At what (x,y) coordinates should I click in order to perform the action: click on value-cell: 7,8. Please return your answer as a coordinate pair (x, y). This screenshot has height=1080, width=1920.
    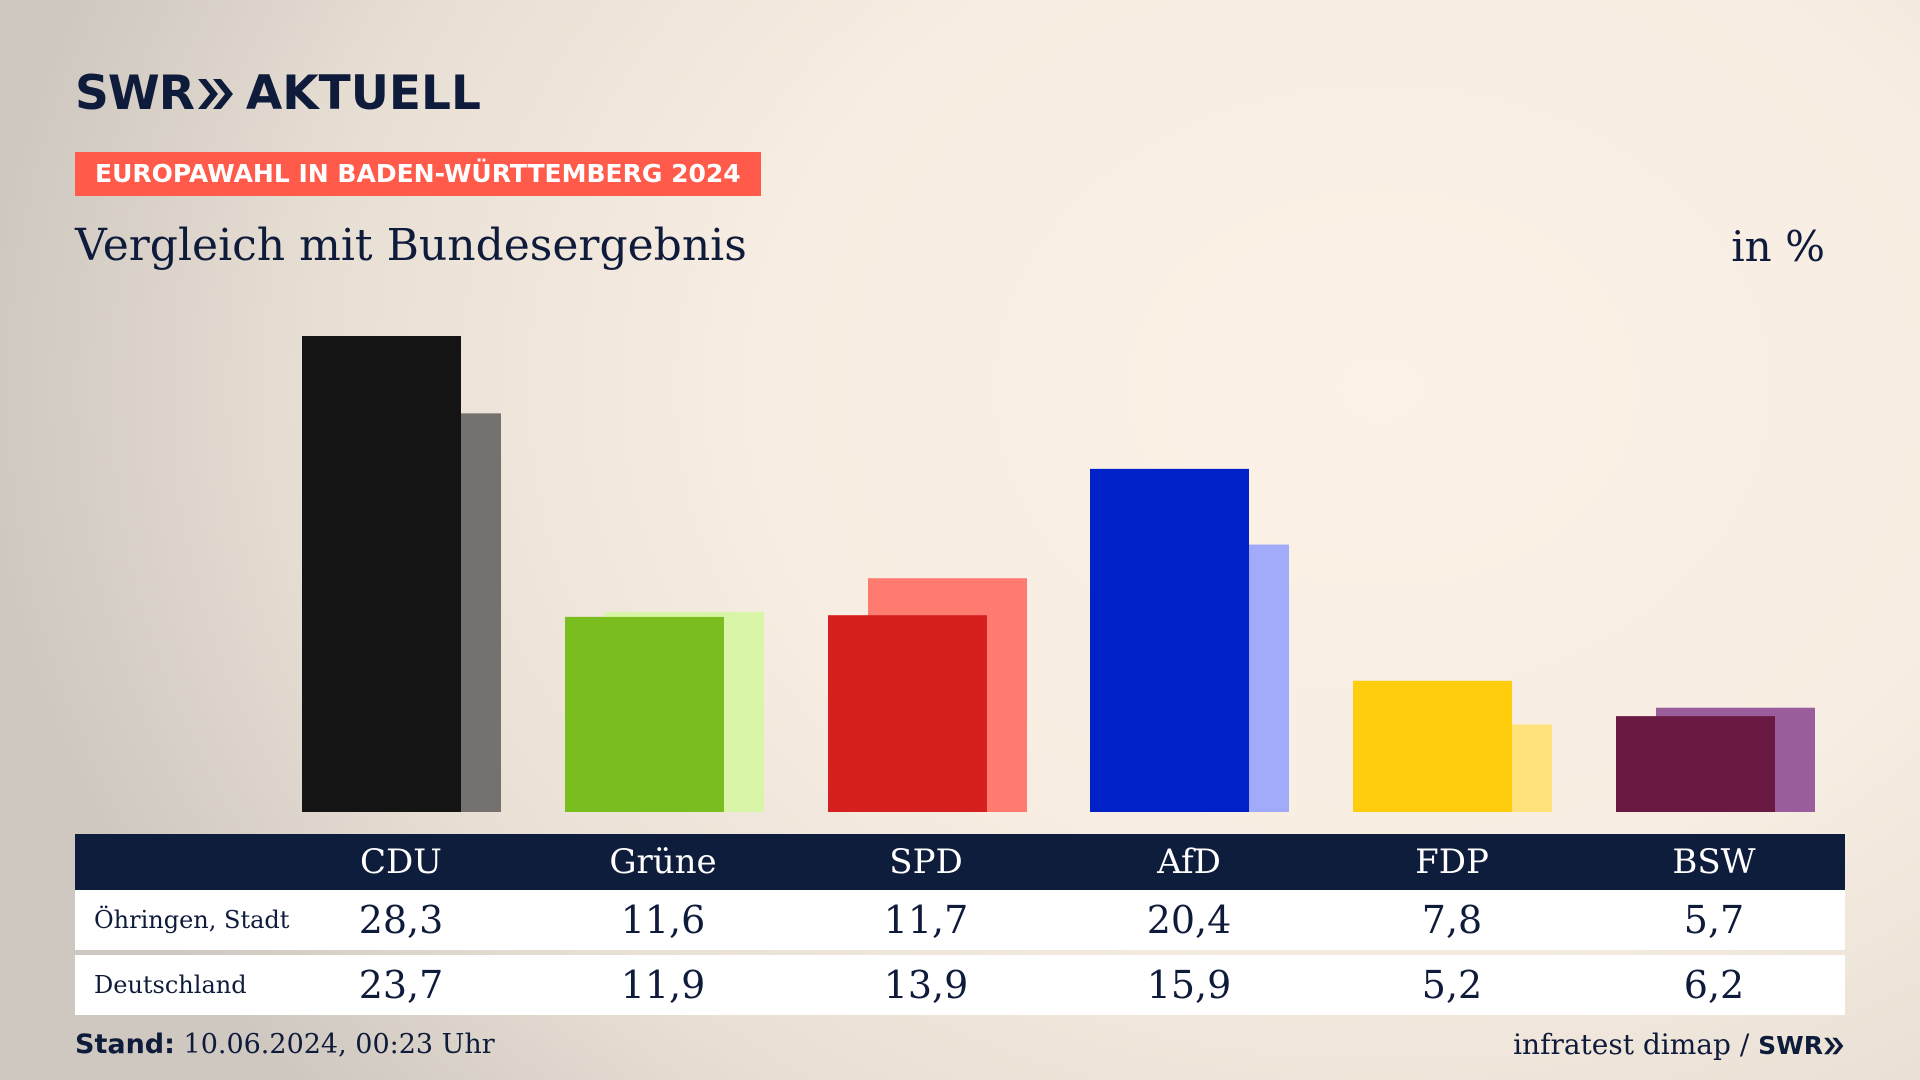
    Looking at the image, I should click on (1452, 920).